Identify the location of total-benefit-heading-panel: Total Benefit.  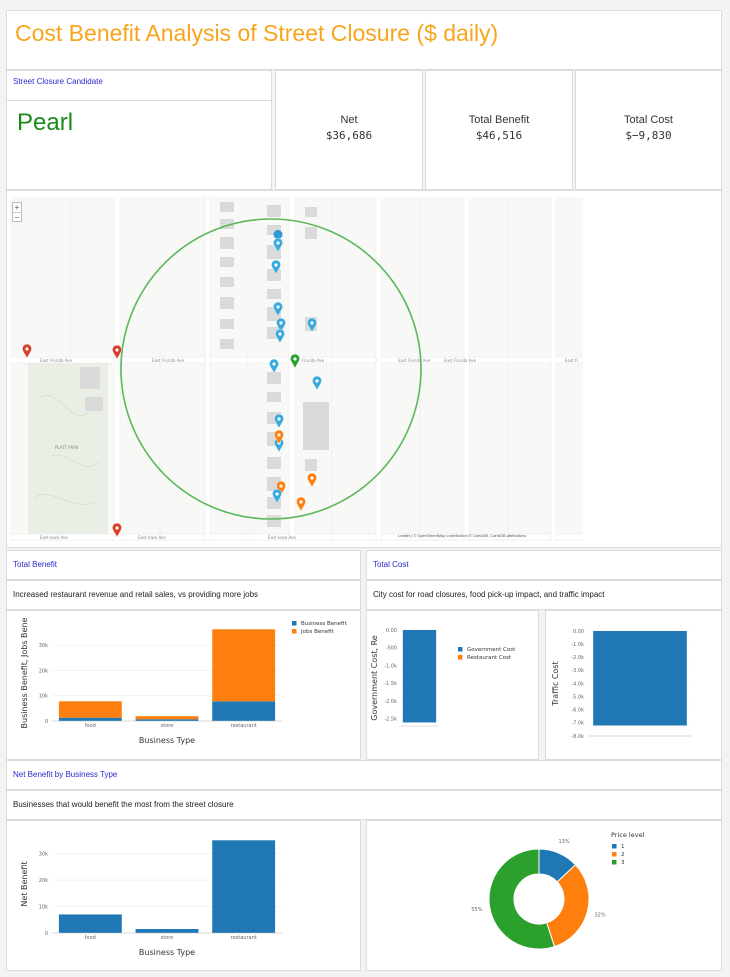
(183, 565).